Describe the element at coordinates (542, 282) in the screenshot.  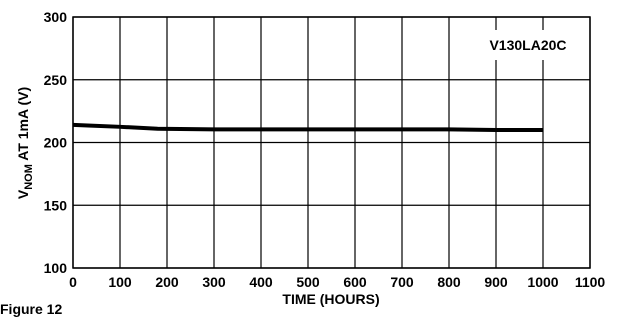
I see `x-tick-label: 1000` at that location.